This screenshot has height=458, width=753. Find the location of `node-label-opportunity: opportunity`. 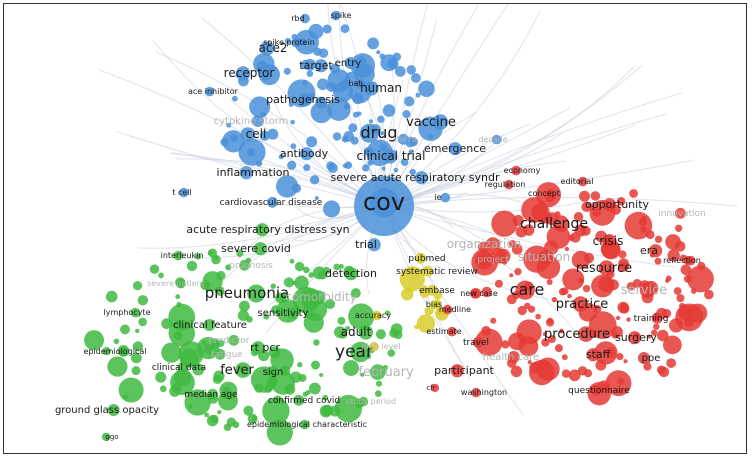

node-label-opportunity: opportunity is located at coordinates (617, 204).